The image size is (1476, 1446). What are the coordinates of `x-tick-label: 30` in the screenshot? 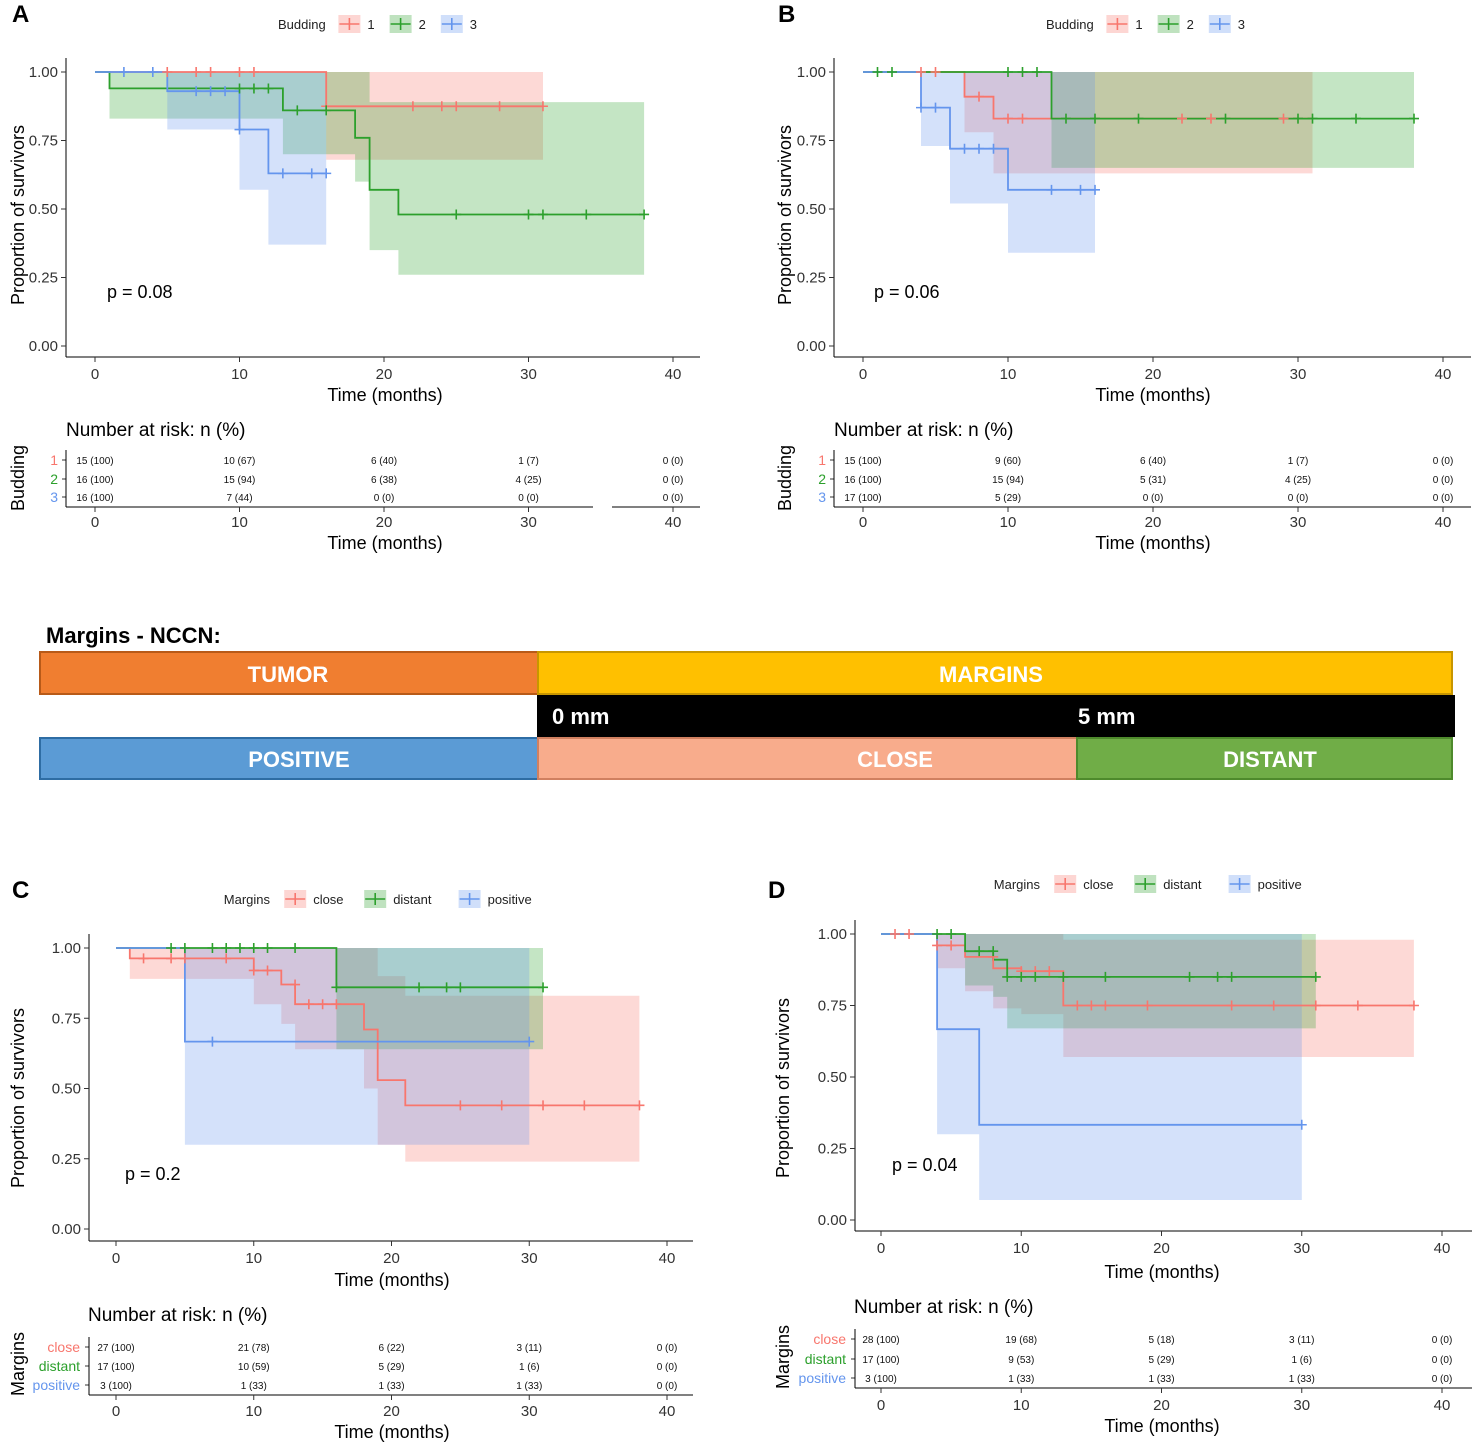 It's located at (1301, 1248).